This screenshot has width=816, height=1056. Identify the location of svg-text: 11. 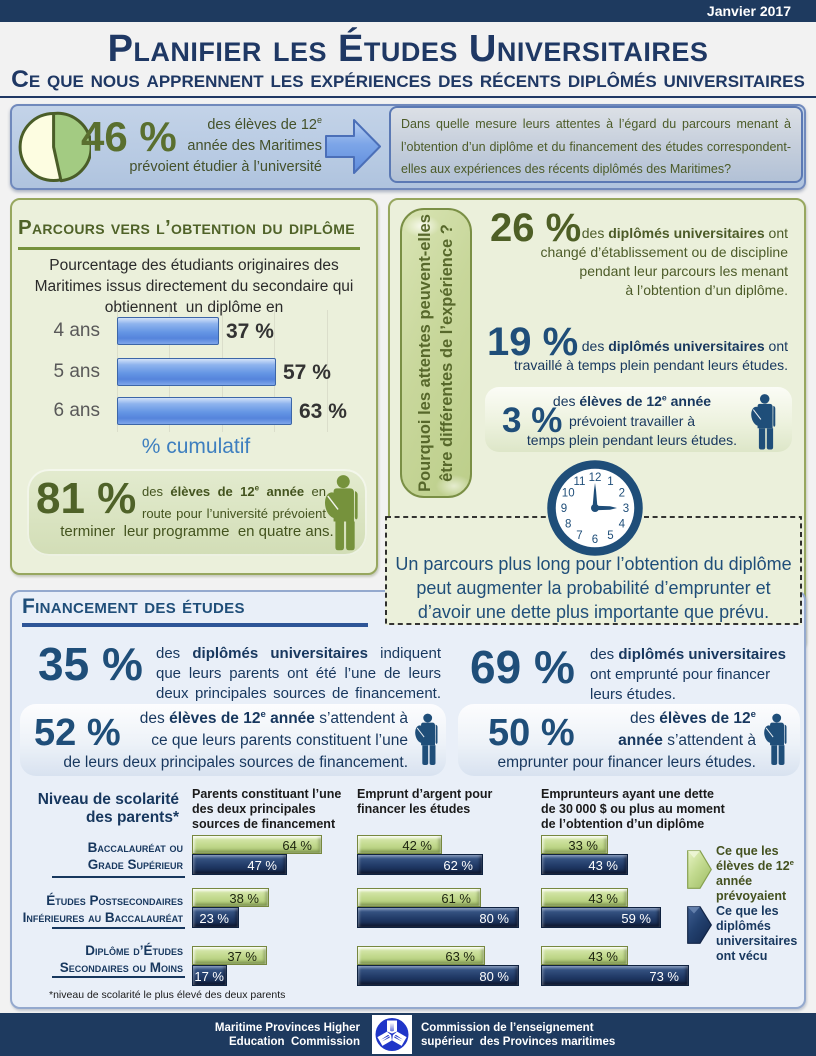
(580, 482).